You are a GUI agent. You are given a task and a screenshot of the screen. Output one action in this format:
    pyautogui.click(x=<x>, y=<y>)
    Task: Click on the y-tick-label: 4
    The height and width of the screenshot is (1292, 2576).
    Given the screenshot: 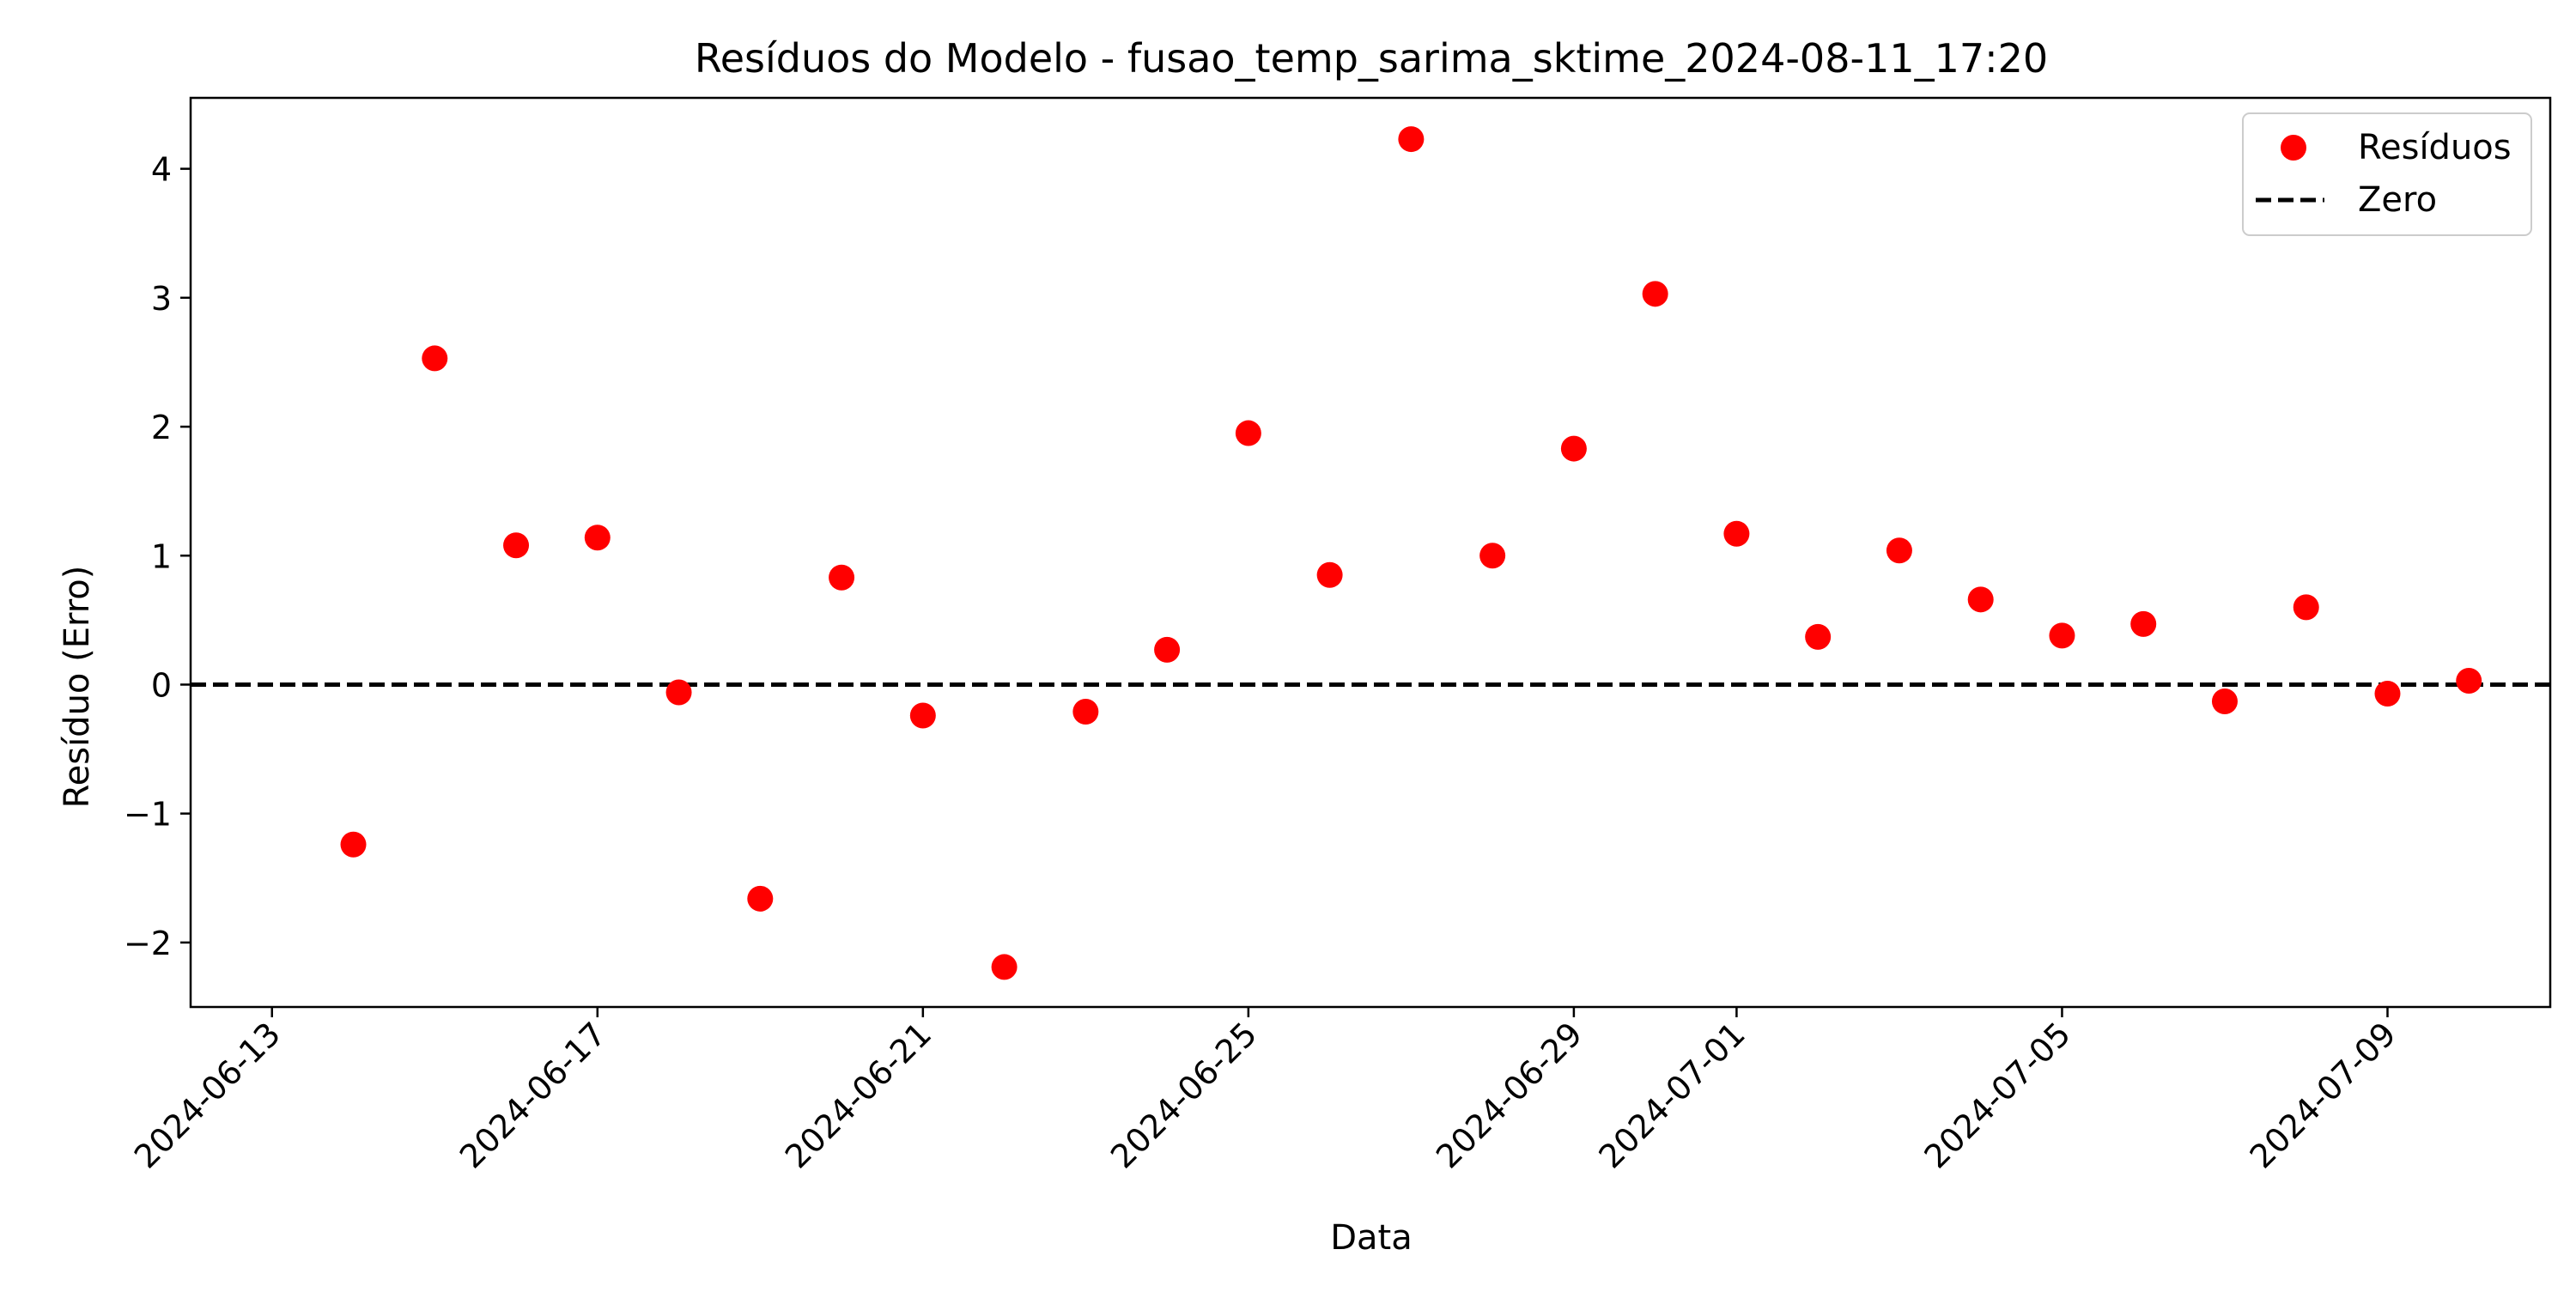 What is the action you would take?
    pyautogui.click(x=161, y=170)
    